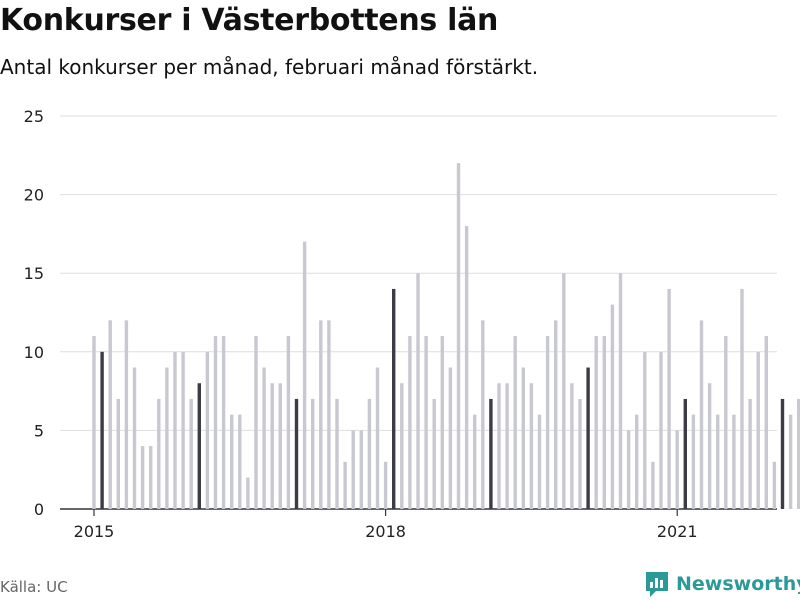  Describe the element at coordinates (34, 273) in the screenshot. I see `y-tick-label: 15` at that location.